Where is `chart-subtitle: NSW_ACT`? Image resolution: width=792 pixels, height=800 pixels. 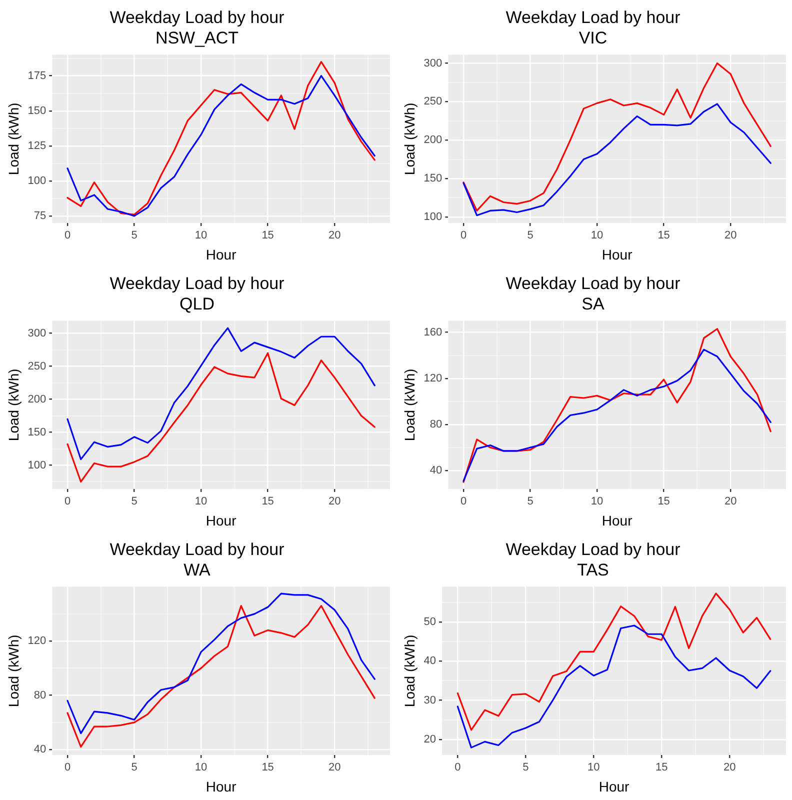 chart-subtitle: NSW_ACT is located at coordinates (197, 38).